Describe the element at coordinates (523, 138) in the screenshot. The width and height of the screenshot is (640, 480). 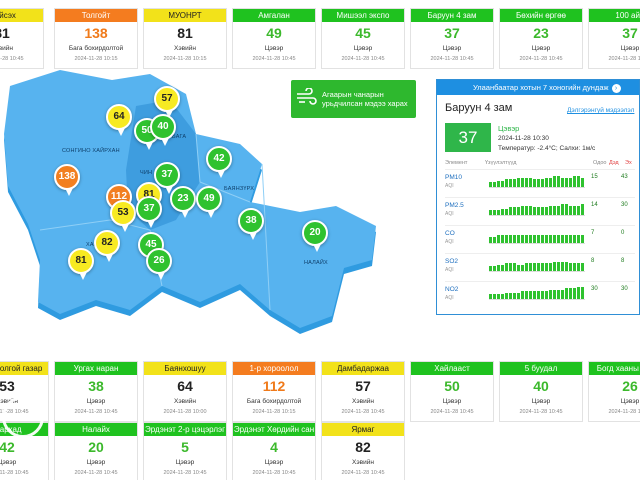
I see `measure-time: 2024-11-28 10:30` at that location.